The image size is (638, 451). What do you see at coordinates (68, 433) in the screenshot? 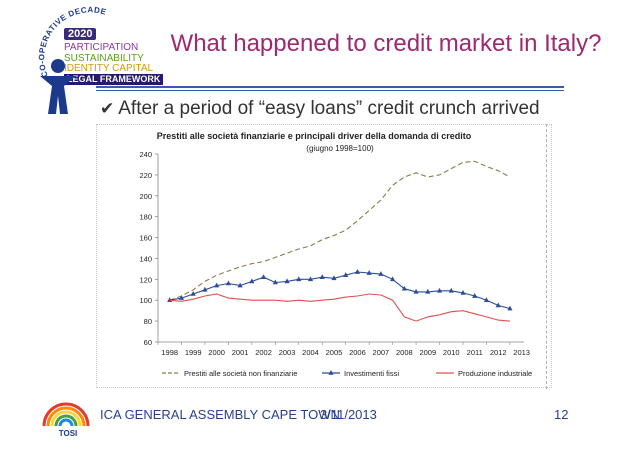
I see `footer-logo-text: TOSI` at bounding box center [68, 433].